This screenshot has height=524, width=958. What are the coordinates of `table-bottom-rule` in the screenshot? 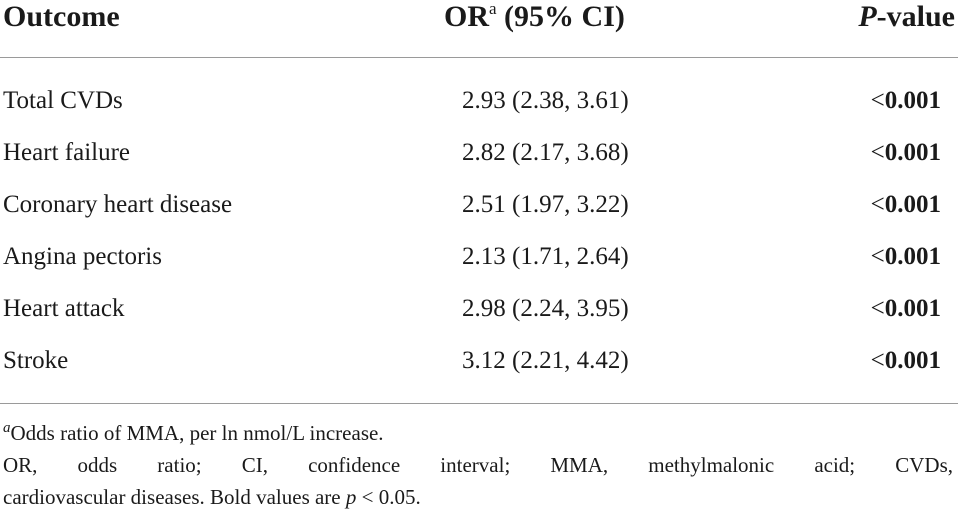 It's located at (479, 403).